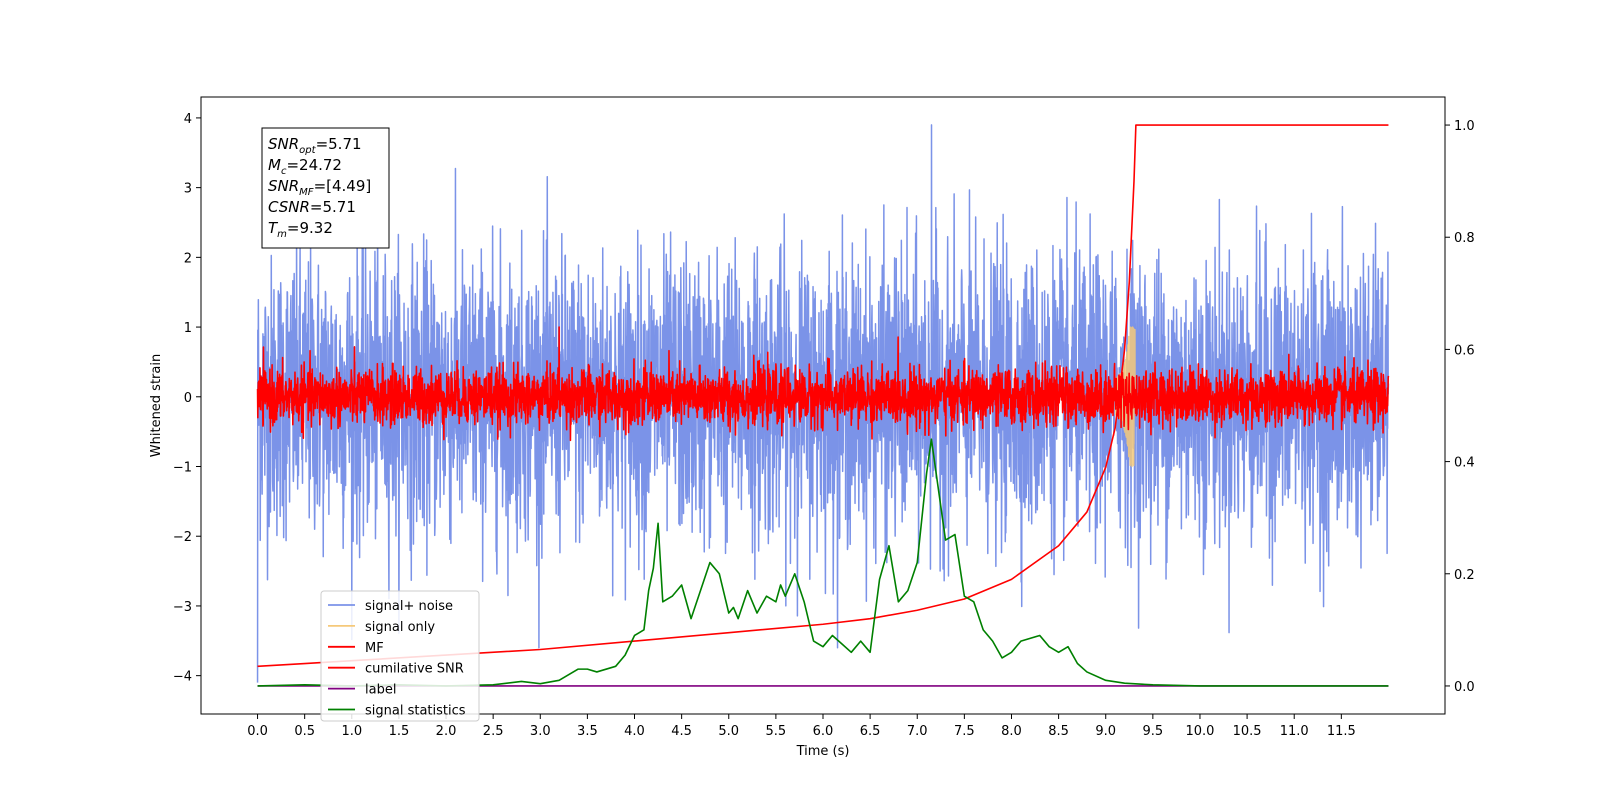 This screenshot has height=800, width=1600. Describe the element at coordinates (1464, 687) in the screenshot. I see `y2-tick-label: 0.0` at that location.